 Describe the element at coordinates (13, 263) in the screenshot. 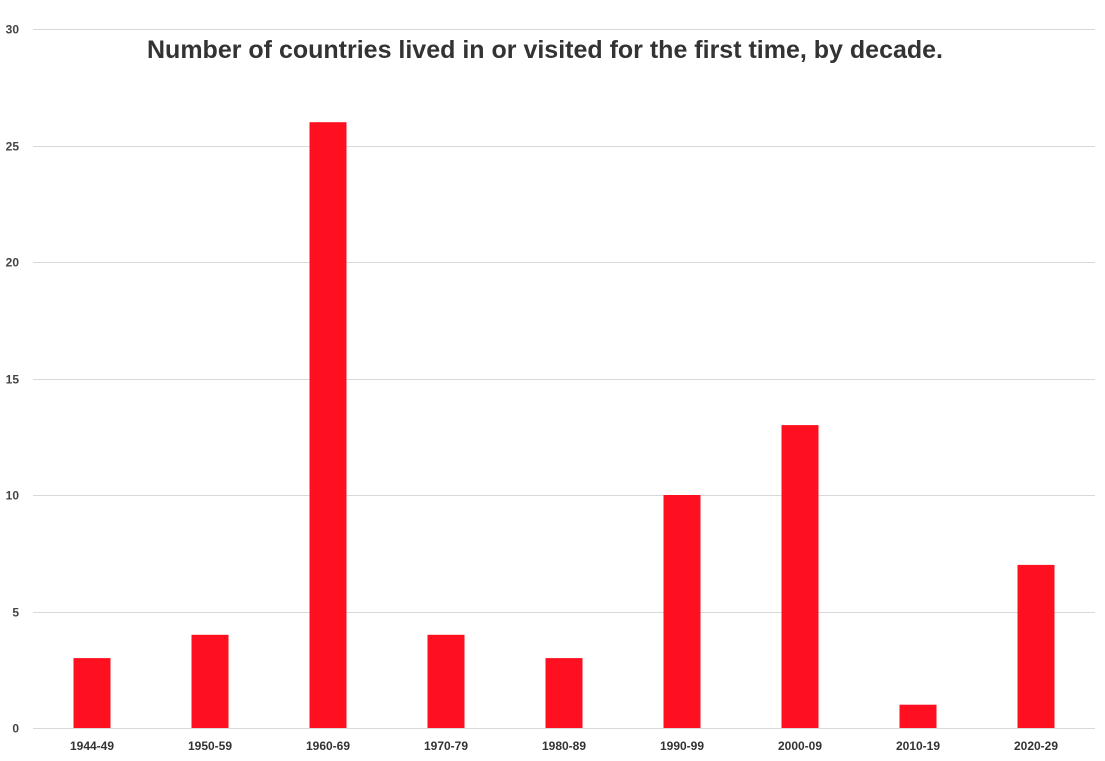

I see `y-tick-label: 20` at that location.